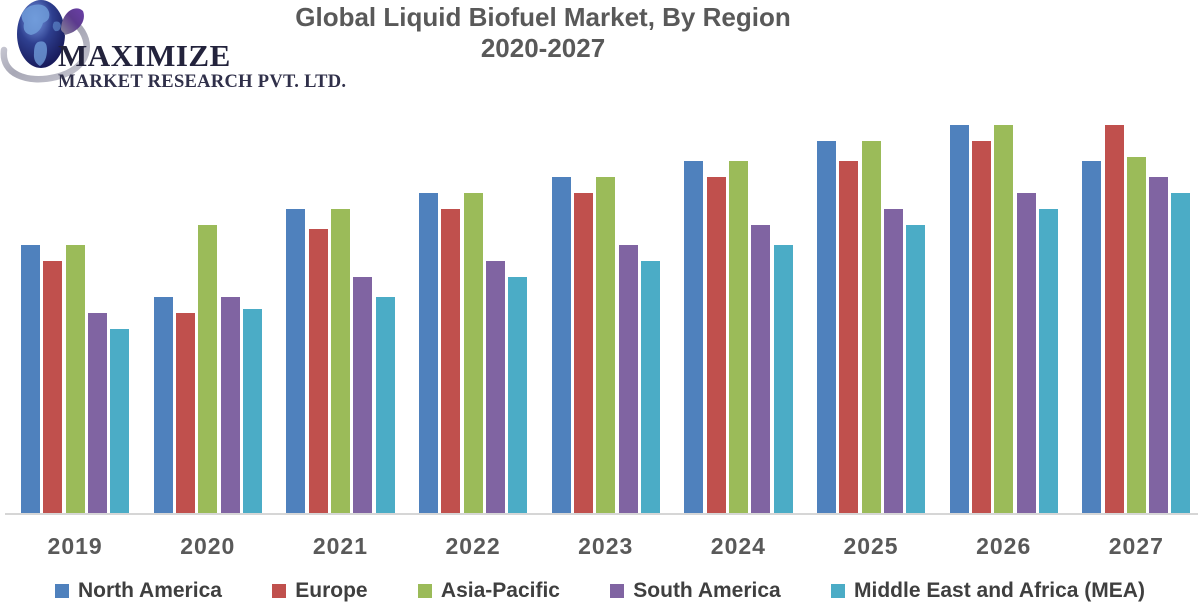  I want to click on bar-asia-pacific-2026, so click(1004, 319).